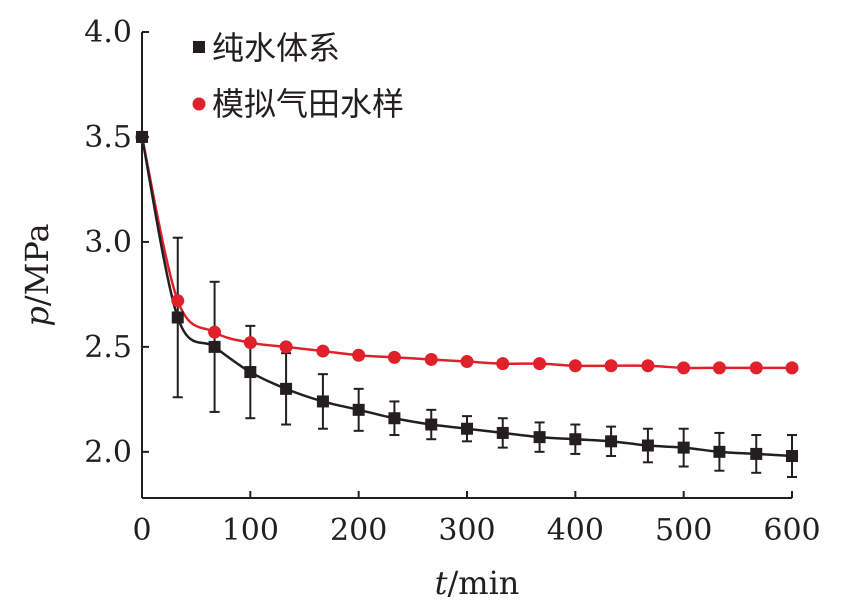  I want to click on legend-label-pure-water: 纯水体系, so click(276, 48).